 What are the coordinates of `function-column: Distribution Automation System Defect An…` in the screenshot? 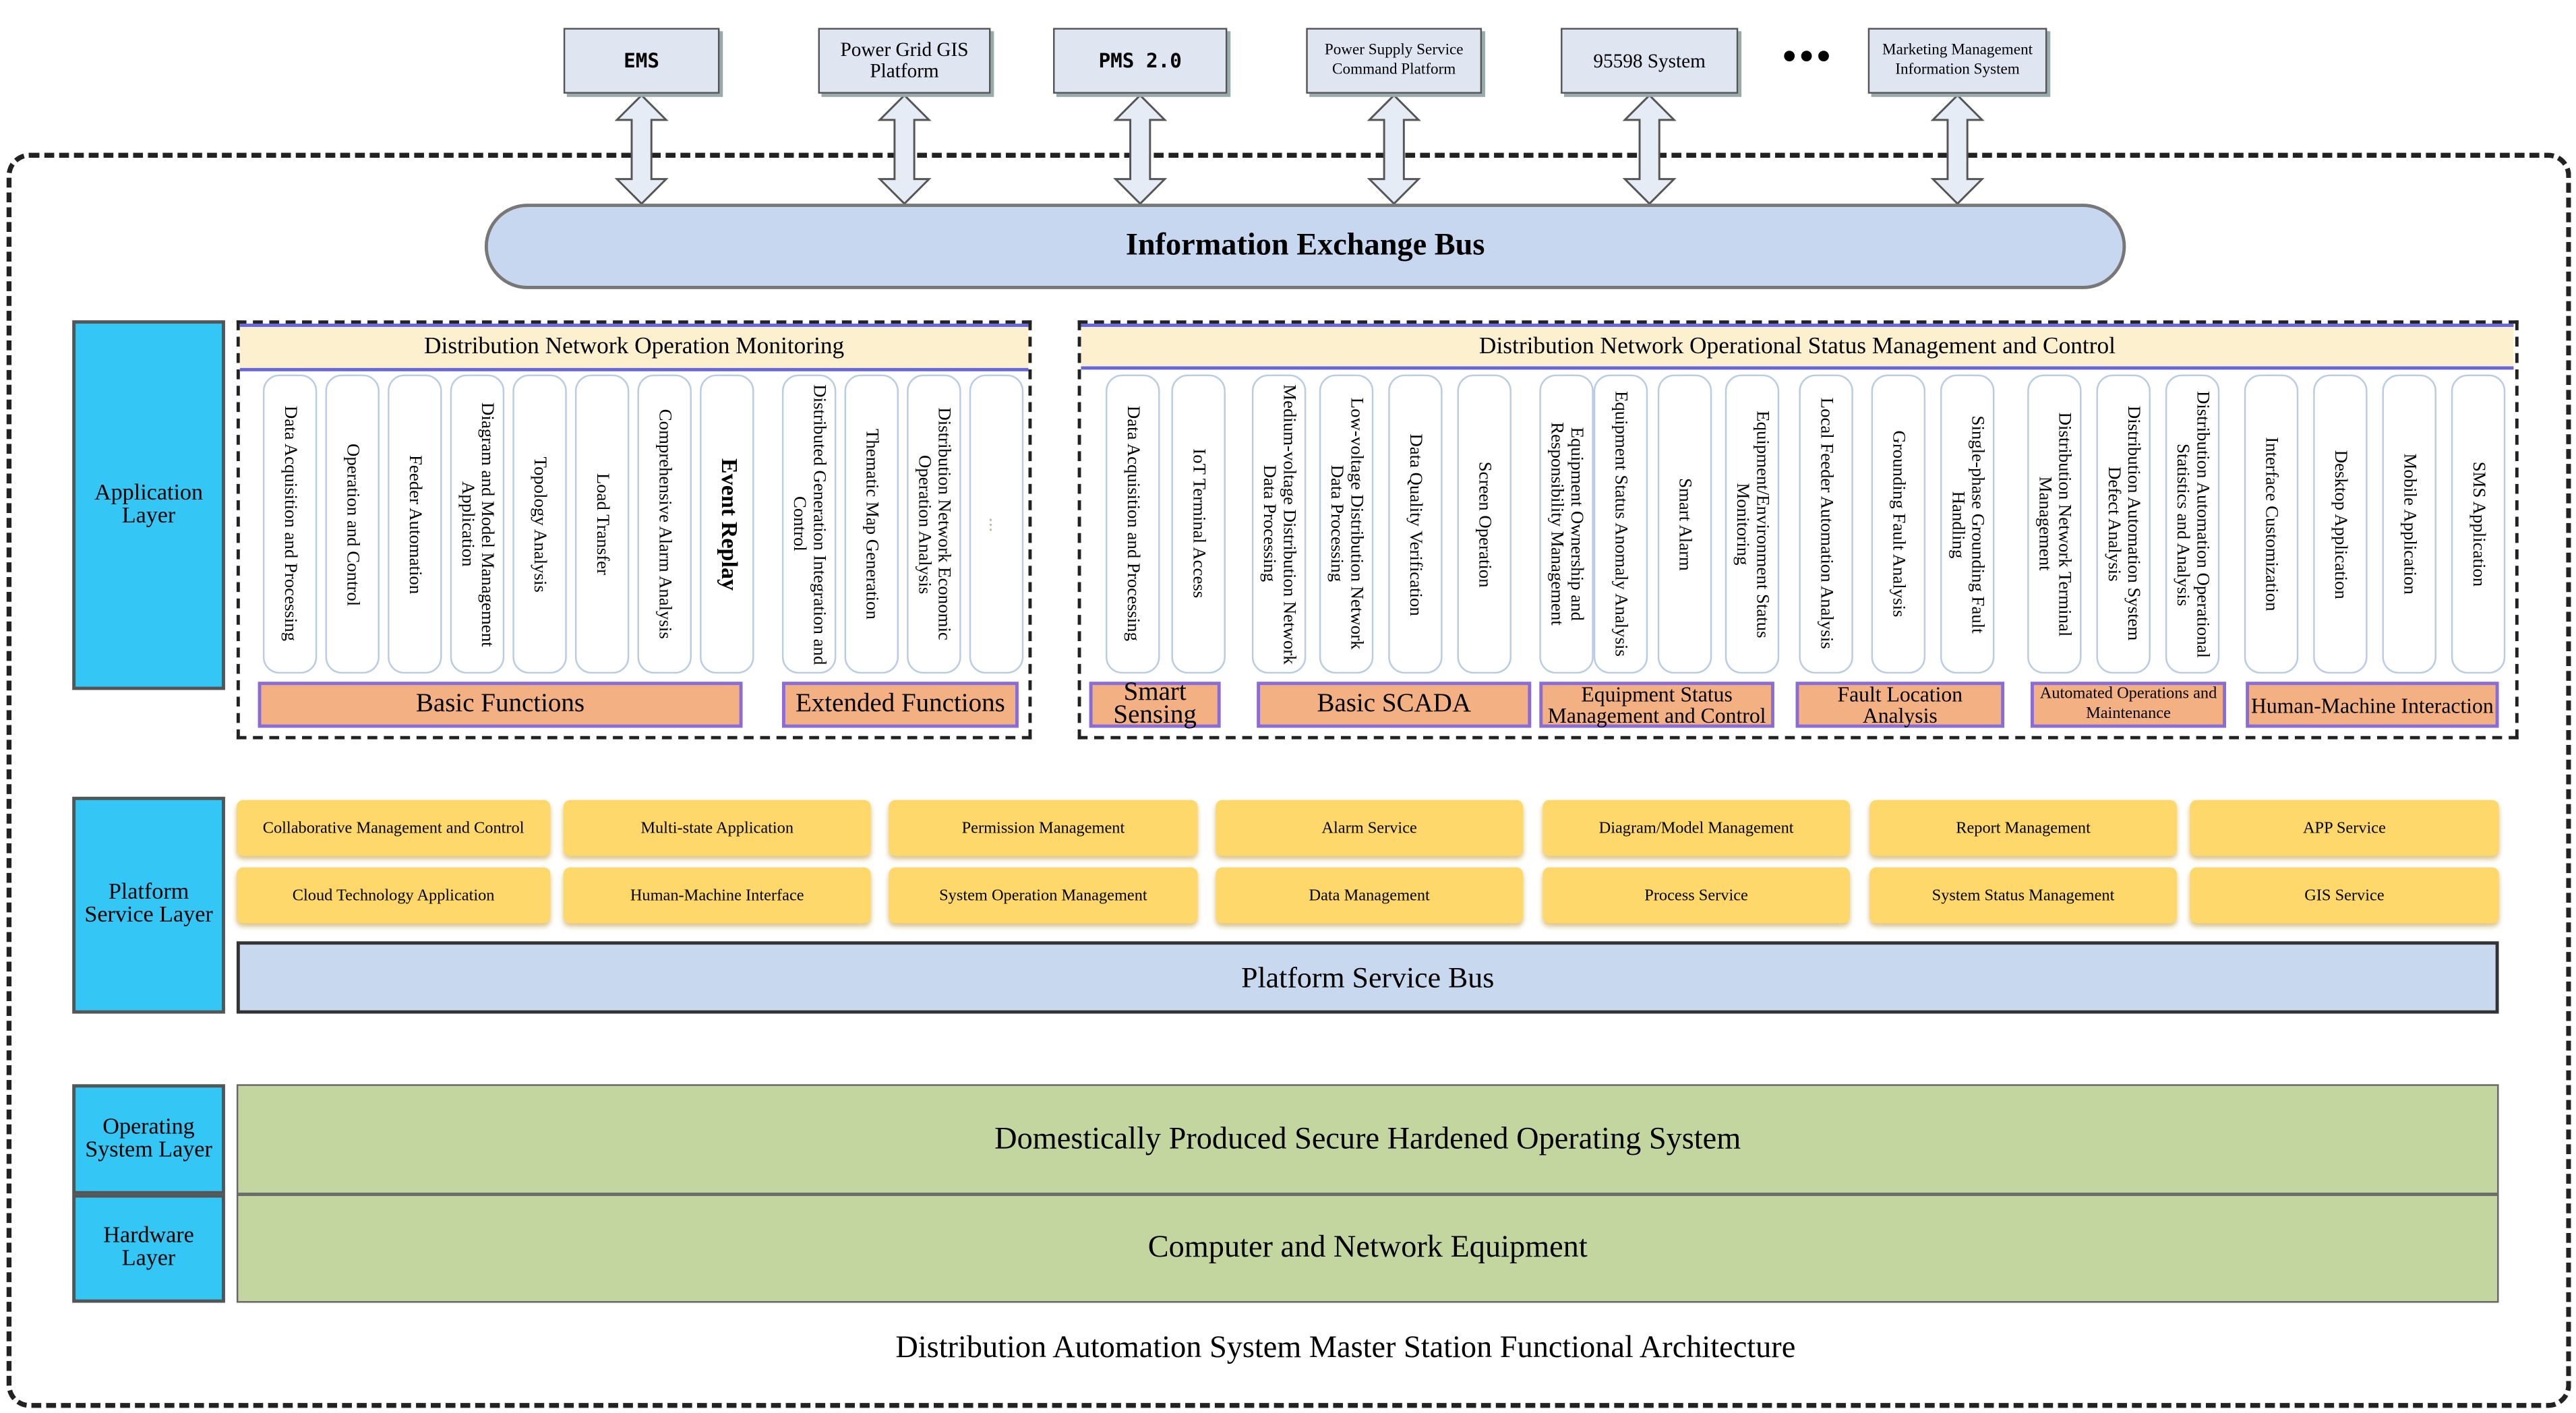 It's located at (2123, 524).